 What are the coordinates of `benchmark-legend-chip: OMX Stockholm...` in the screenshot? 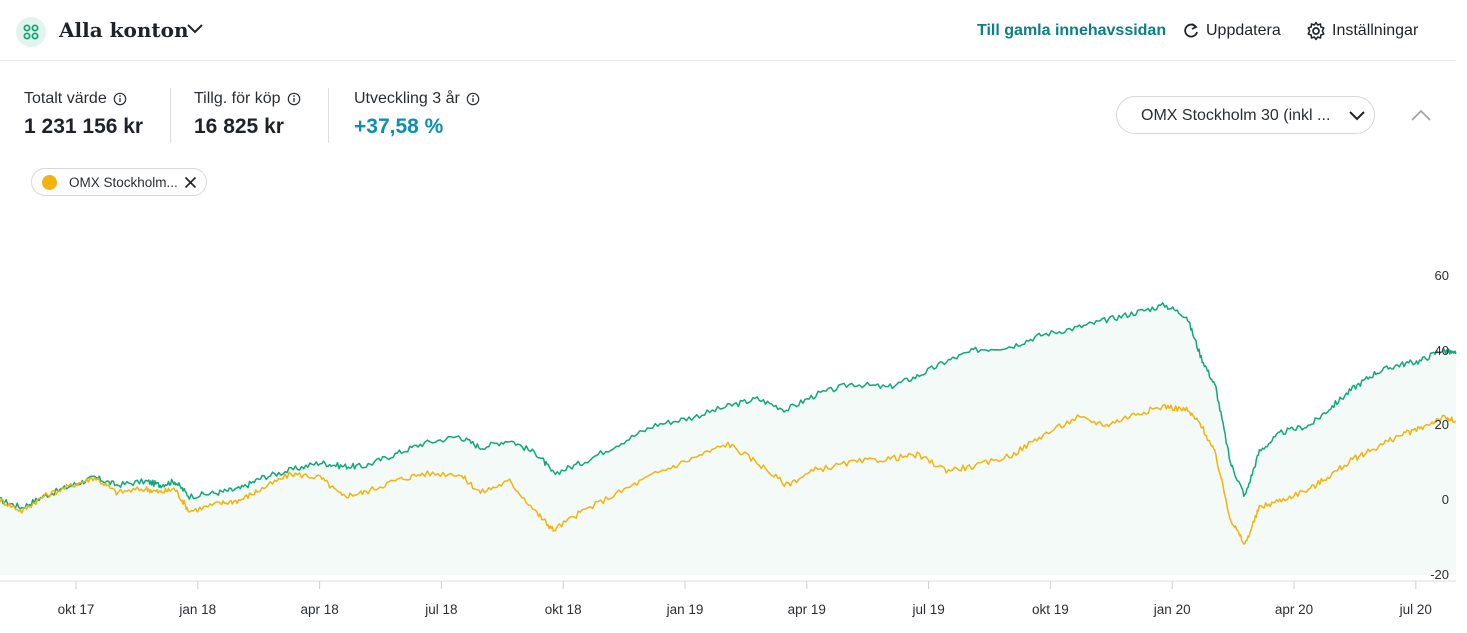 It's located at (119, 182).